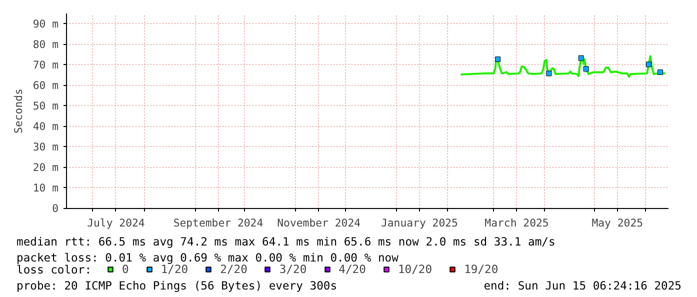  What do you see at coordinates (45, 147) in the screenshot?
I see `y-tick-label: 30 m` at bounding box center [45, 147].